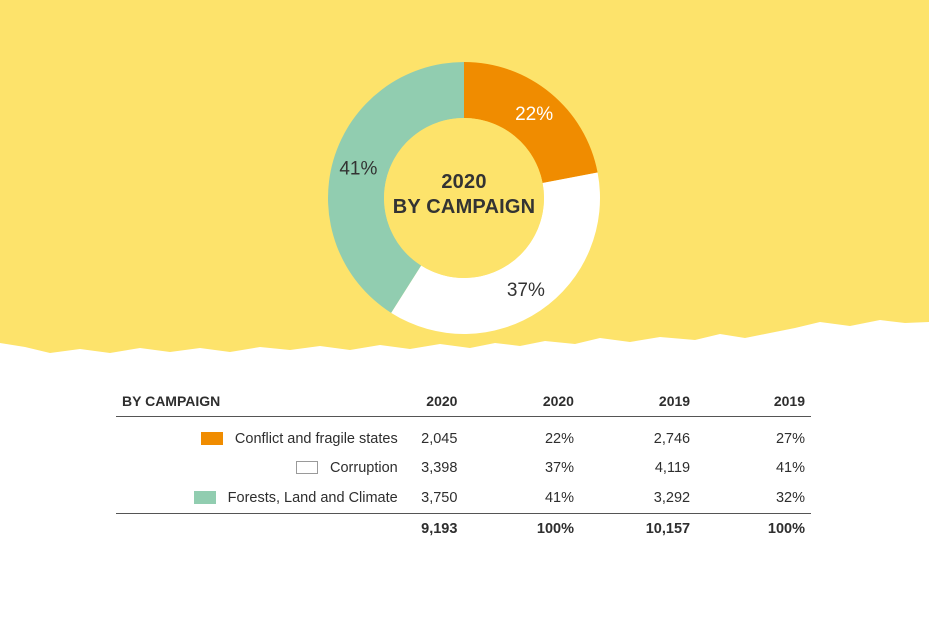 The height and width of the screenshot is (619, 929). I want to click on row-label-cell: Conflict and fragile states, so click(260, 435).